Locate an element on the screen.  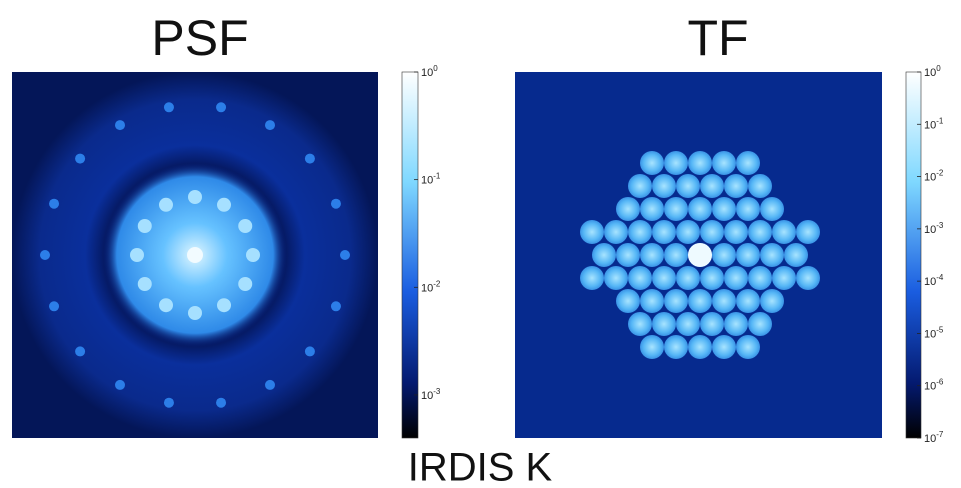
panel-title: PSF is located at coordinates (199, 38).